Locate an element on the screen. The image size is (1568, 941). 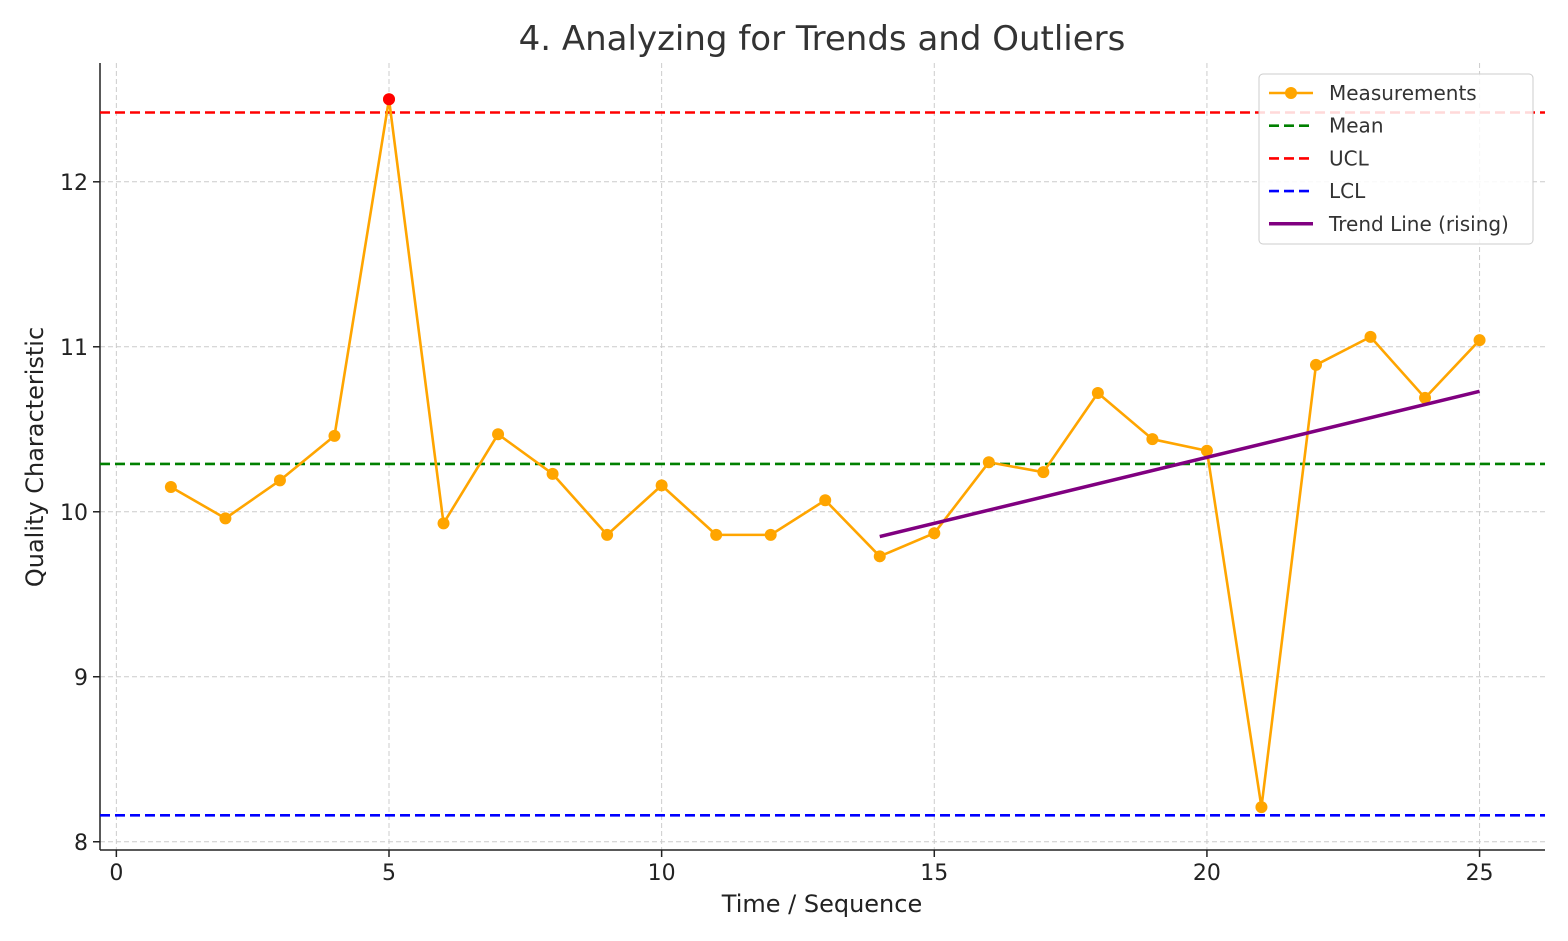
legend-label: LCL is located at coordinates (1347, 191).